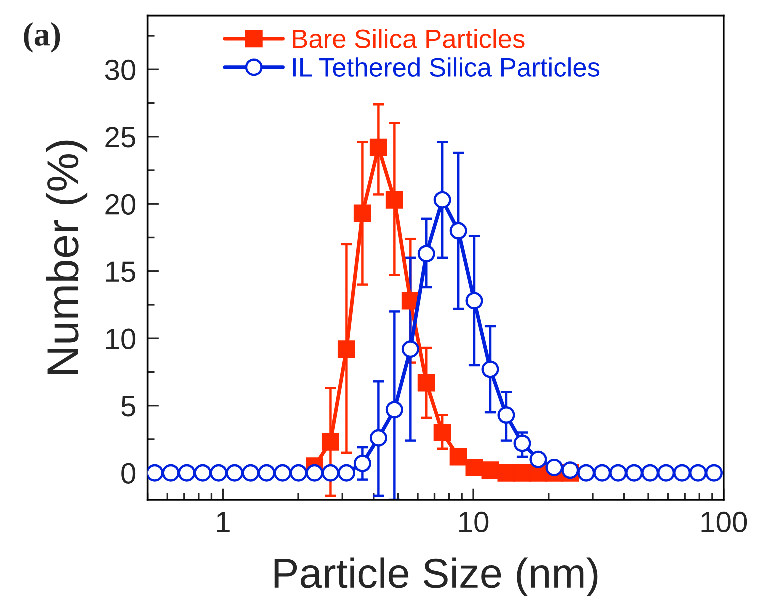 The image size is (758, 609). Describe the element at coordinates (129, 406) in the screenshot. I see `y-tick-label: 5` at that location.